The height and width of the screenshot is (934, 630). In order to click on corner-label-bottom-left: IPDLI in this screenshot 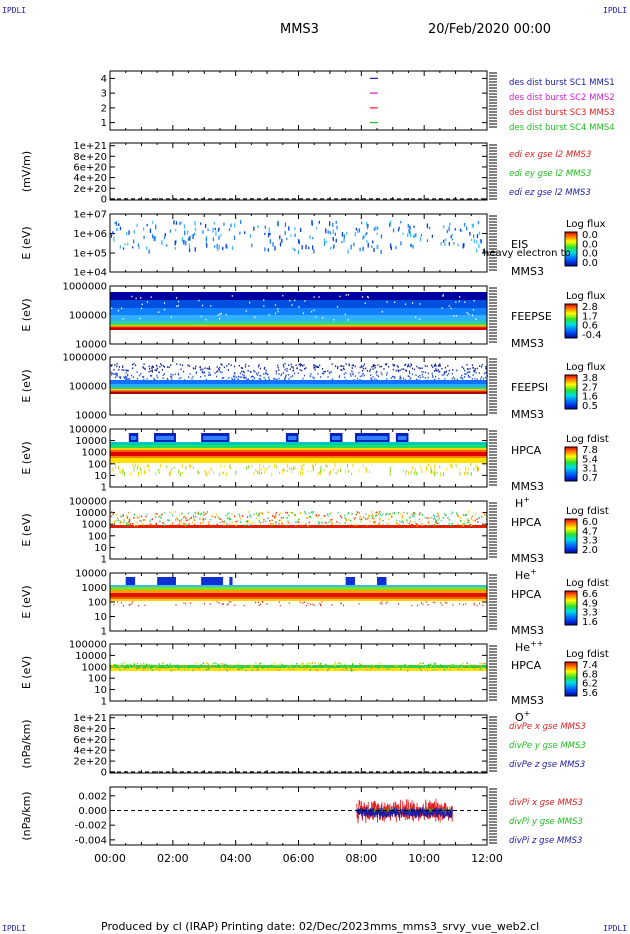, I will do `click(14, 928)`.